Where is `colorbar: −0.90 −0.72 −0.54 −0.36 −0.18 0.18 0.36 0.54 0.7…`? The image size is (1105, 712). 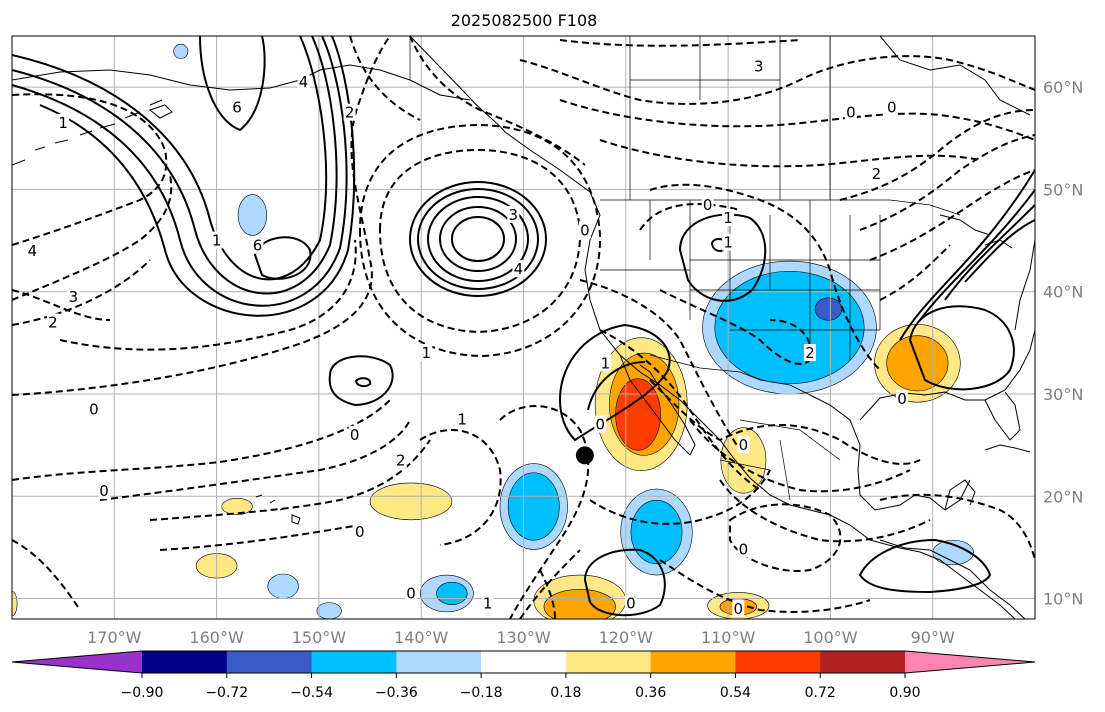
colorbar: −0.90 −0.72 −0.54 −0.36 −0.18 0.18 0.36 0.54 0.7… is located at coordinates (523, 675).